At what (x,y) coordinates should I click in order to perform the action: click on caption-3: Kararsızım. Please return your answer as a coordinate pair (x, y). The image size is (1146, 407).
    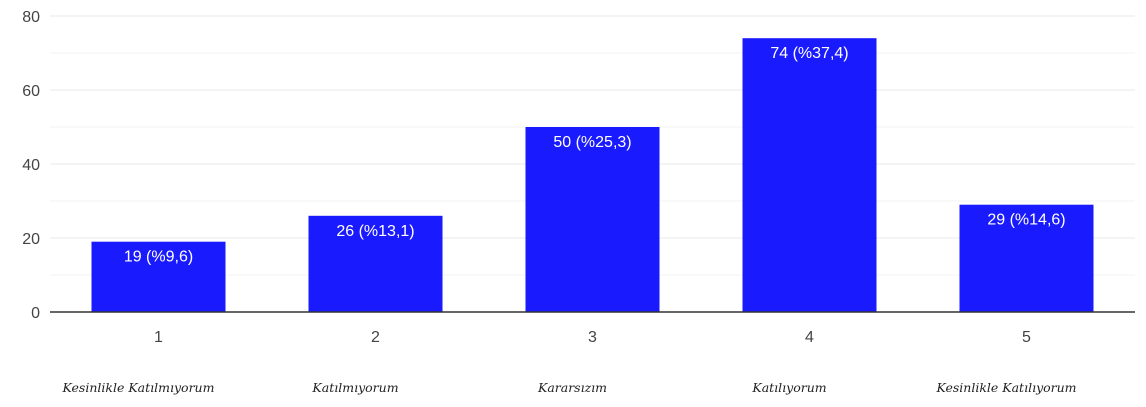
    Looking at the image, I should click on (572, 387).